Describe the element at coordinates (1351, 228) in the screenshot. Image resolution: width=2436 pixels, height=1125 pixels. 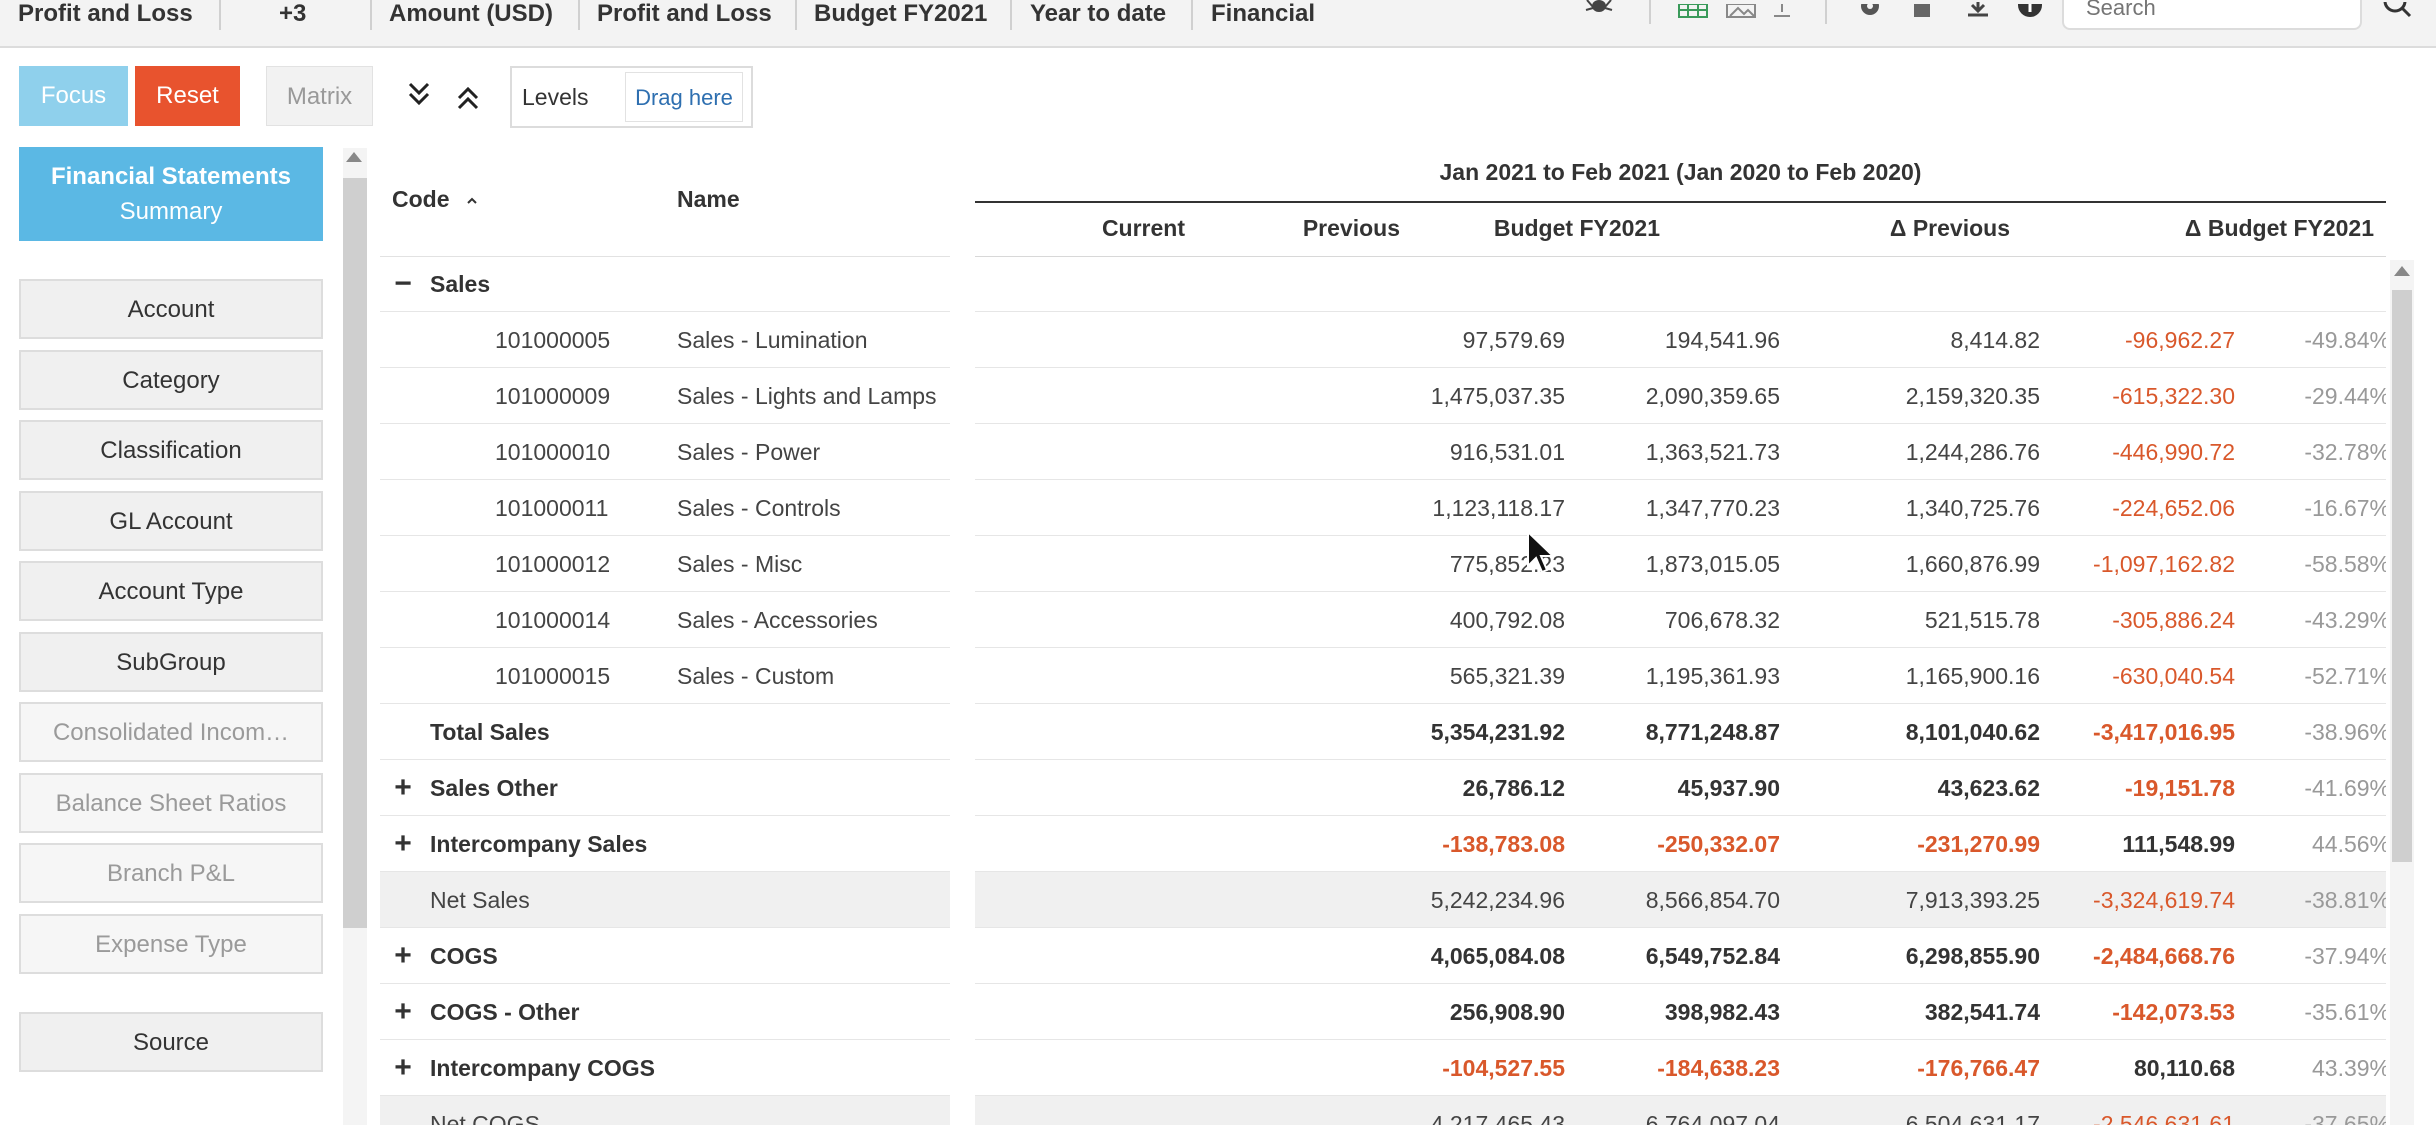
I see `previous-column-header: Previous` at that location.